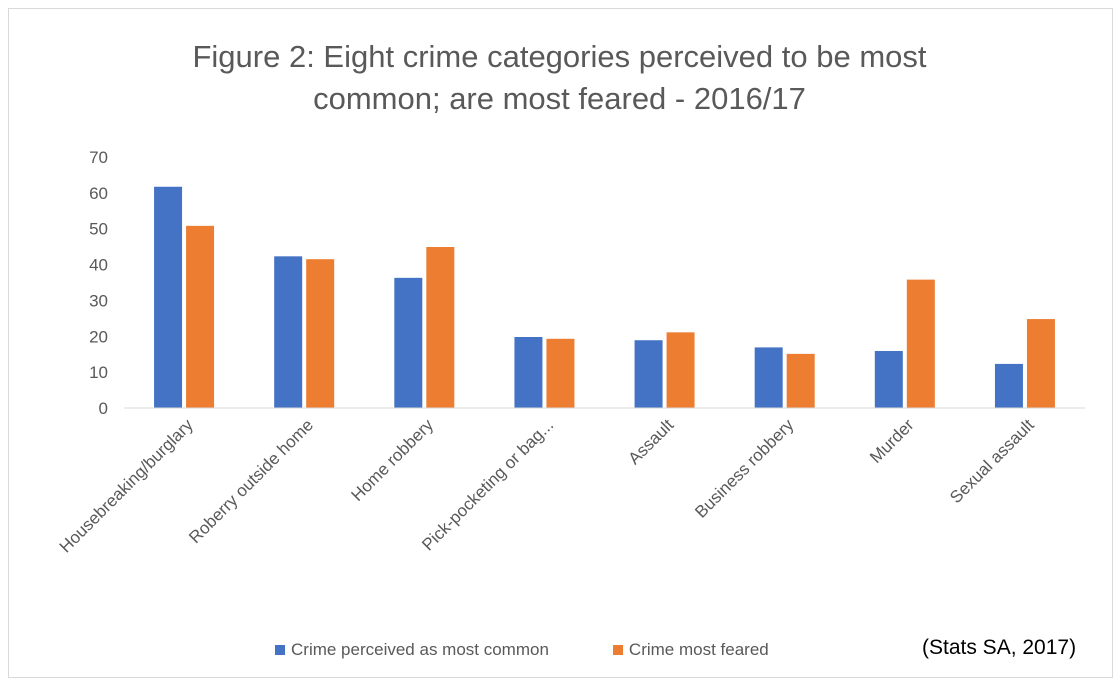  I want to click on source-note: (Stats SA, 2017), so click(999, 647).